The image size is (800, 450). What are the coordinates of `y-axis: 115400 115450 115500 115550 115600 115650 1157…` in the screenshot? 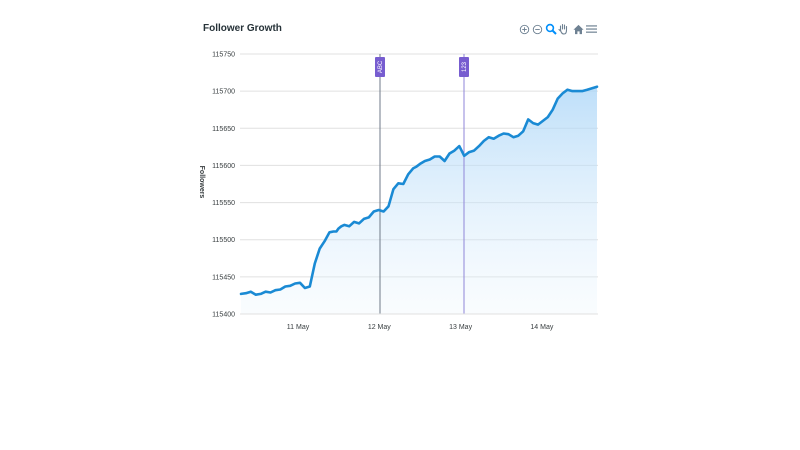 It's located at (223, 185).